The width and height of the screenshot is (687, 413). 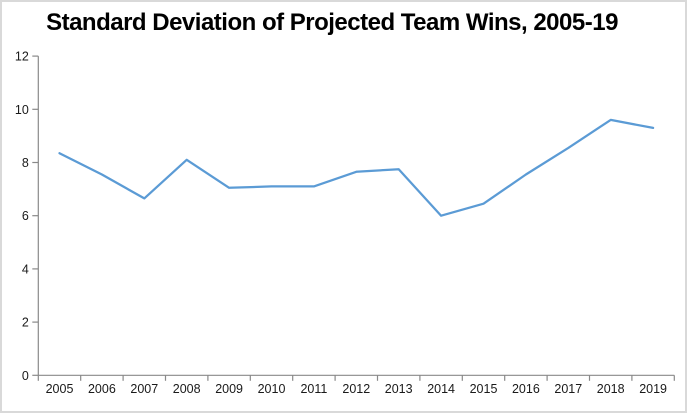 What do you see at coordinates (568, 389) in the screenshot?
I see `x-tick-label: 2017` at bounding box center [568, 389].